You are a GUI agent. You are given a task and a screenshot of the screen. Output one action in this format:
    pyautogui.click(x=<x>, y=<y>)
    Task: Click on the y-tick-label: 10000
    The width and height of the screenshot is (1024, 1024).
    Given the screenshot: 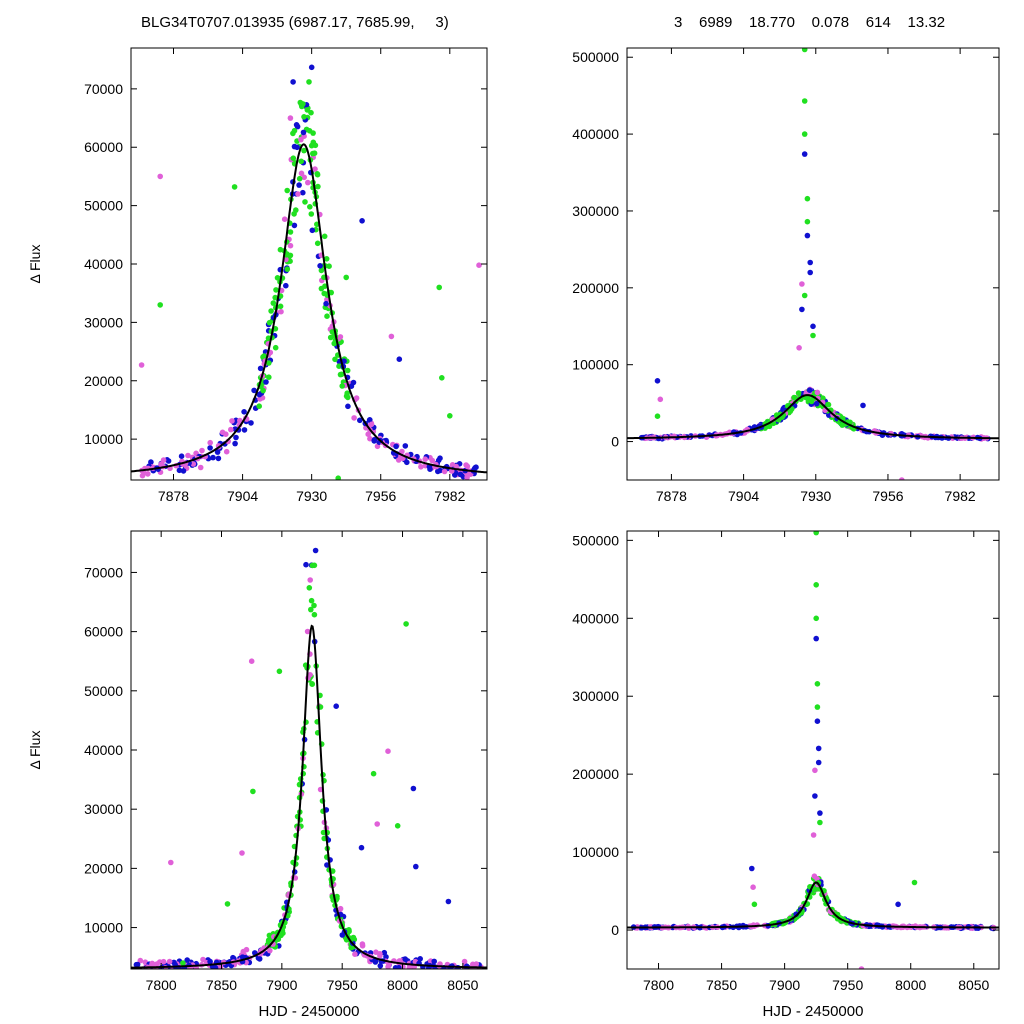 What is the action you would take?
    pyautogui.click(x=103, y=928)
    